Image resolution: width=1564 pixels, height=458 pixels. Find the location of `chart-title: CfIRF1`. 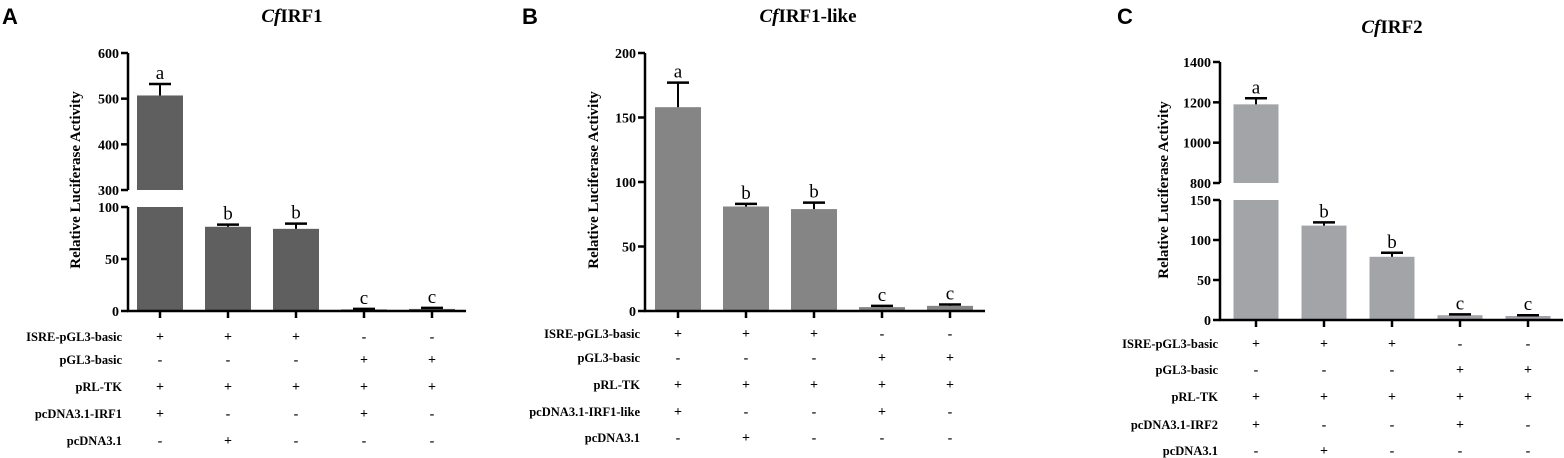

chart-title: CfIRF1 is located at coordinates (291, 16).